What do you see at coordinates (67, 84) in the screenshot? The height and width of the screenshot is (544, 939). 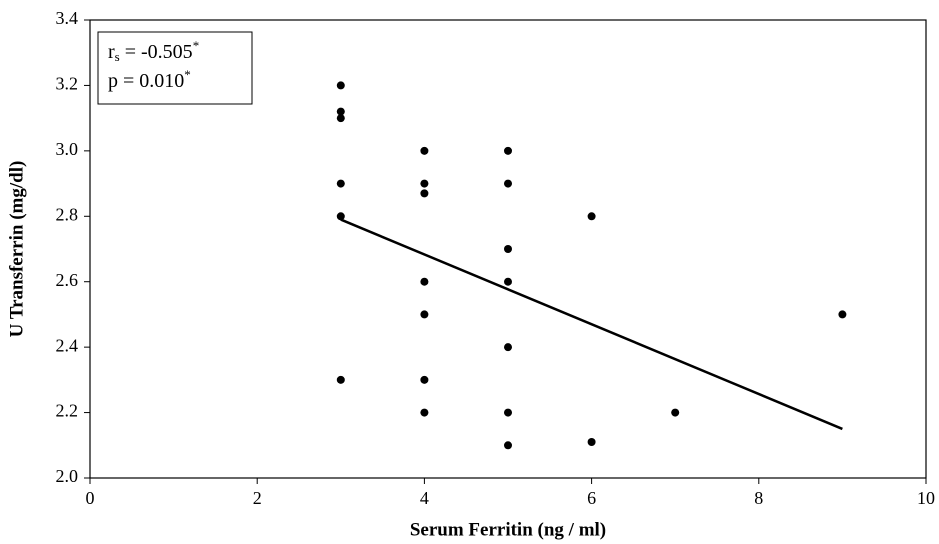 I see `y-tick-label: 3.2` at bounding box center [67, 84].